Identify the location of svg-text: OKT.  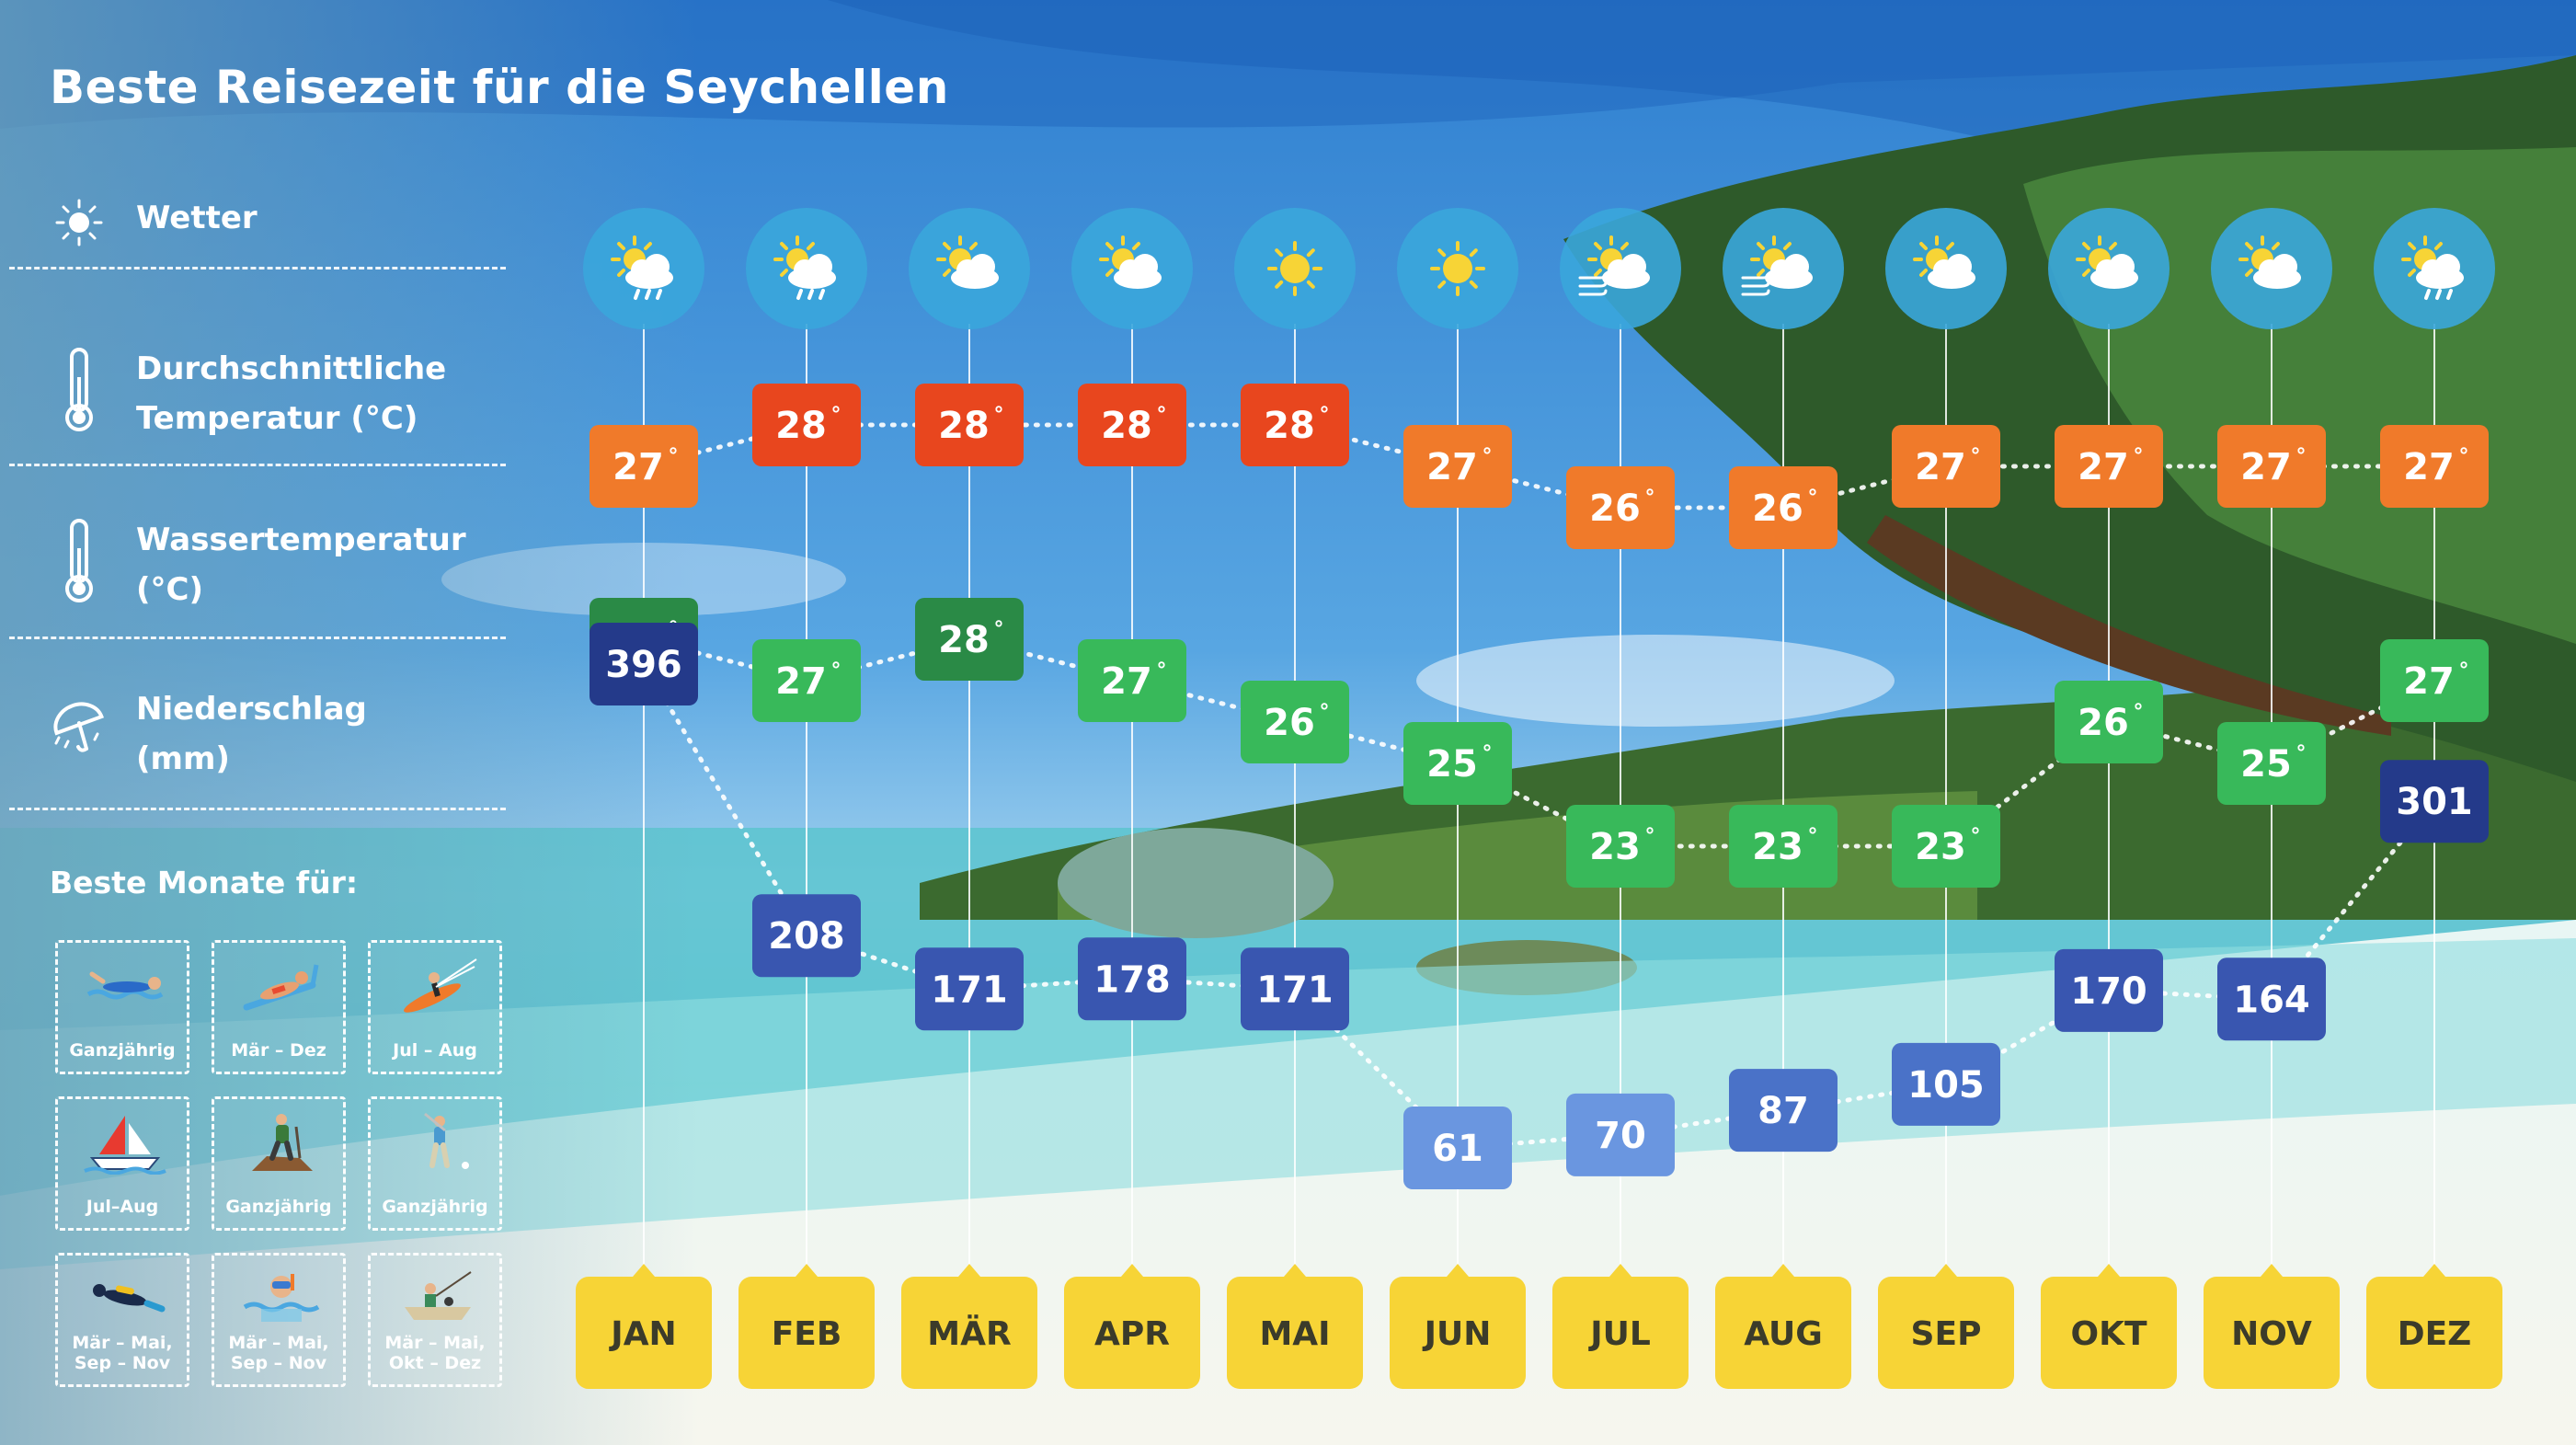
(2108, 1334).